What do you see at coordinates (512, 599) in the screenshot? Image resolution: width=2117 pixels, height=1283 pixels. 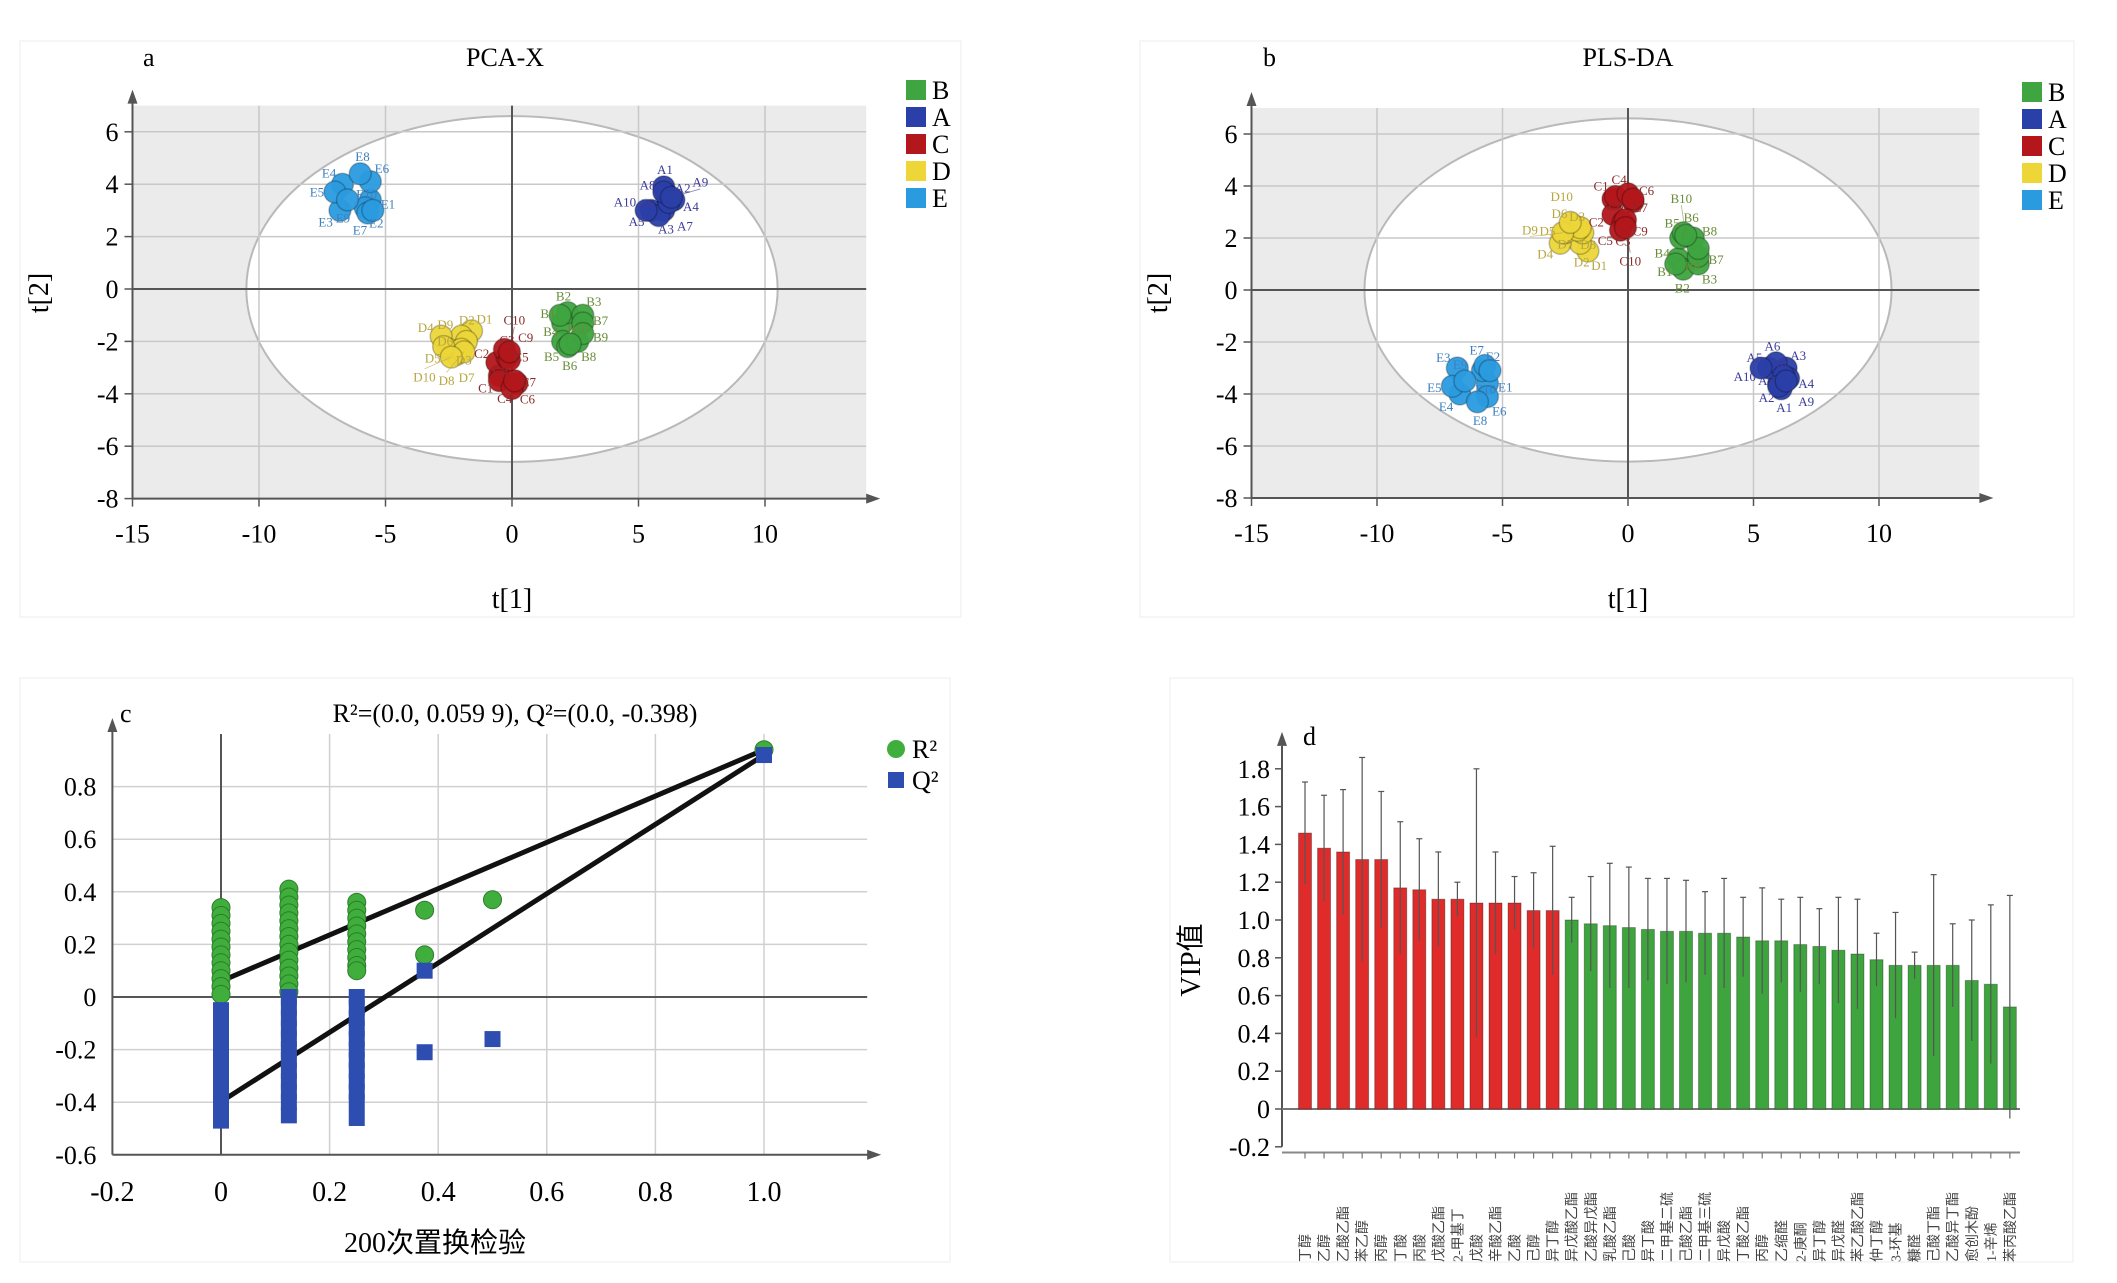 I see `panel-a-xlabel: t[1]` at bounding box center [512, 599].